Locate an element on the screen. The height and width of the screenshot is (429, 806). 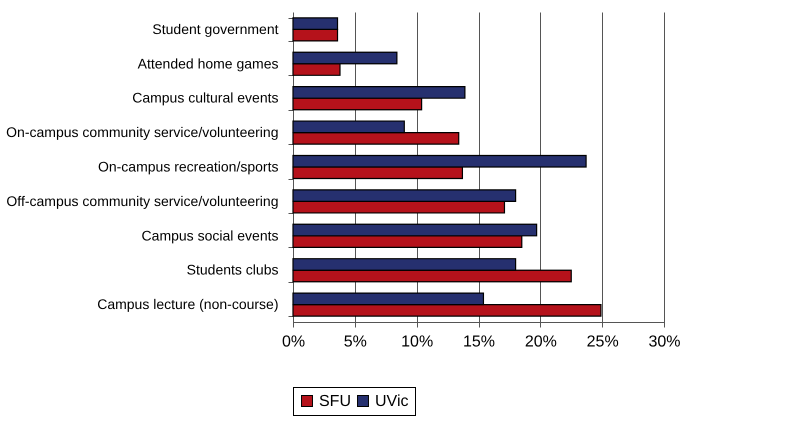
x-tick-label: 15% is located at coordinates (479, 342).